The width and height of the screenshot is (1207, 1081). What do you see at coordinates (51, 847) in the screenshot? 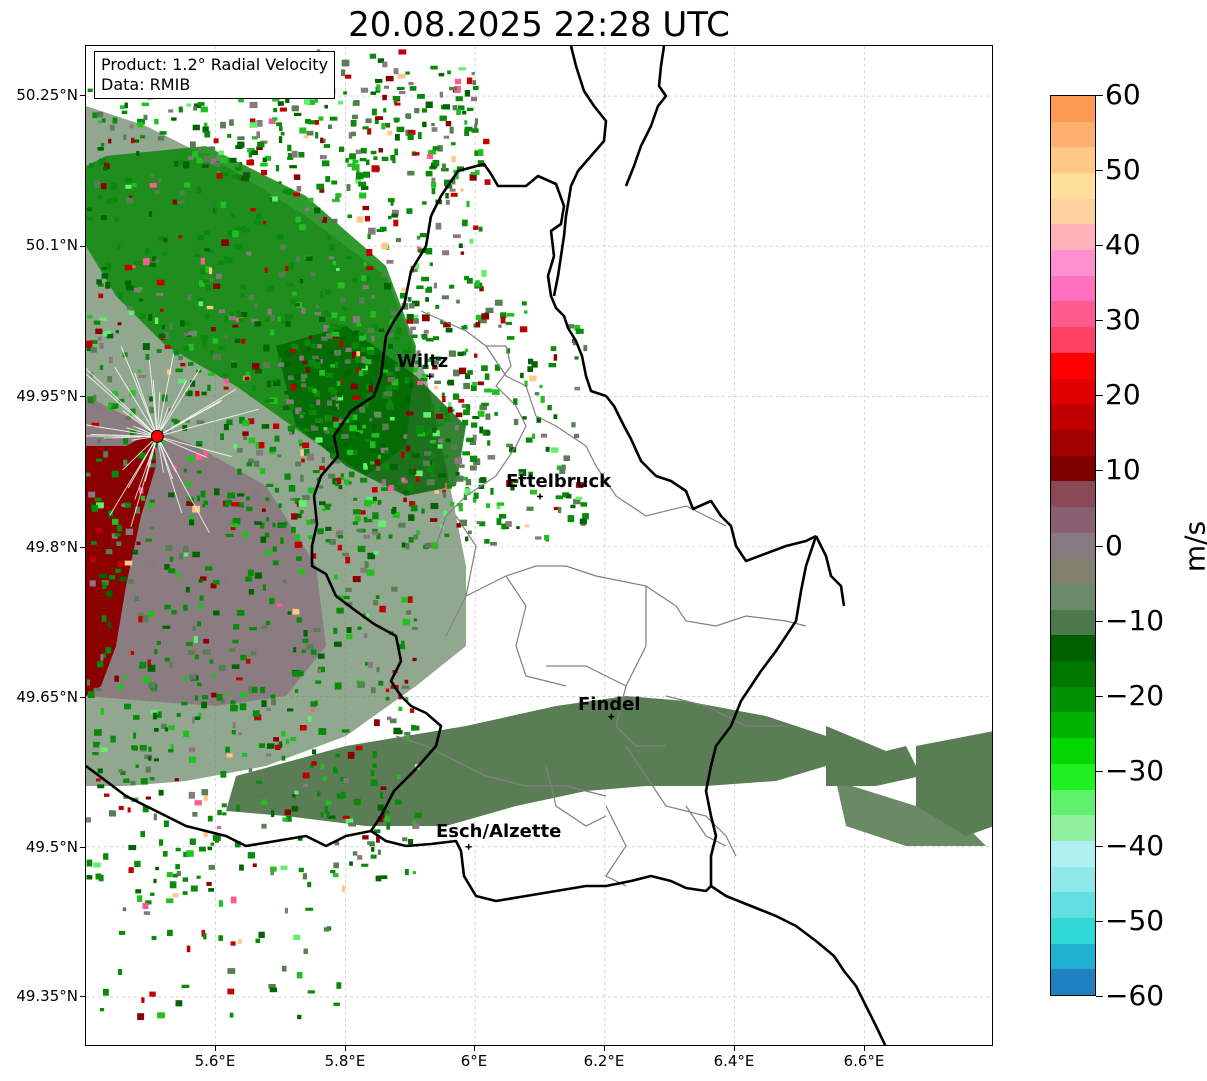
I see `y-tick-label: 49.5°N` at bounding box center [51, 847].